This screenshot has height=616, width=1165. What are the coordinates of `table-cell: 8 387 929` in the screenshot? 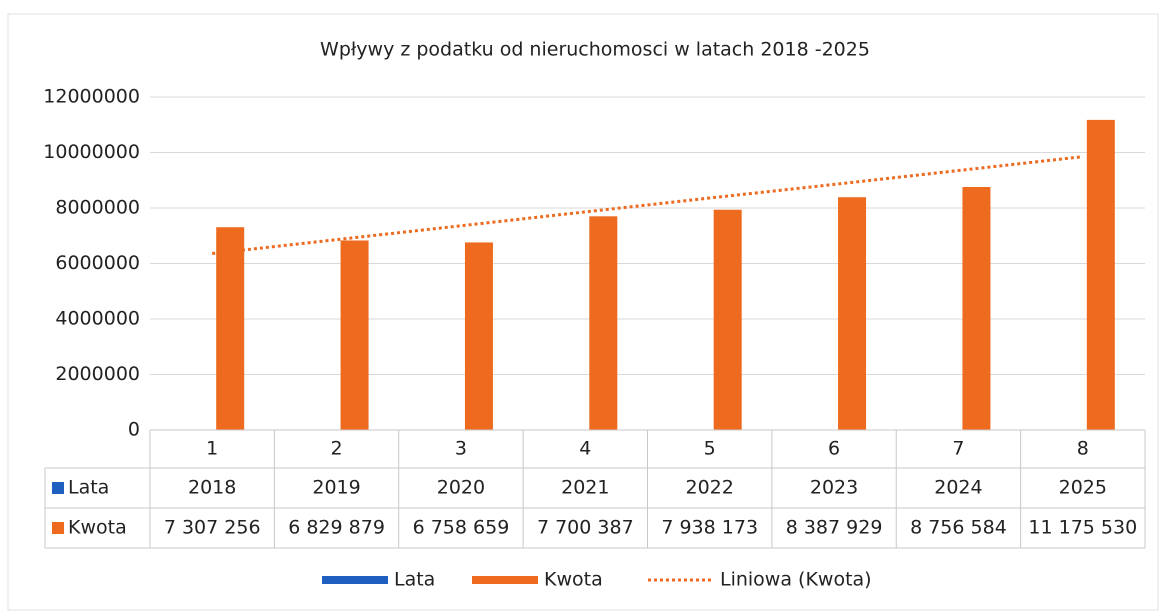 It's located at (834, 528).